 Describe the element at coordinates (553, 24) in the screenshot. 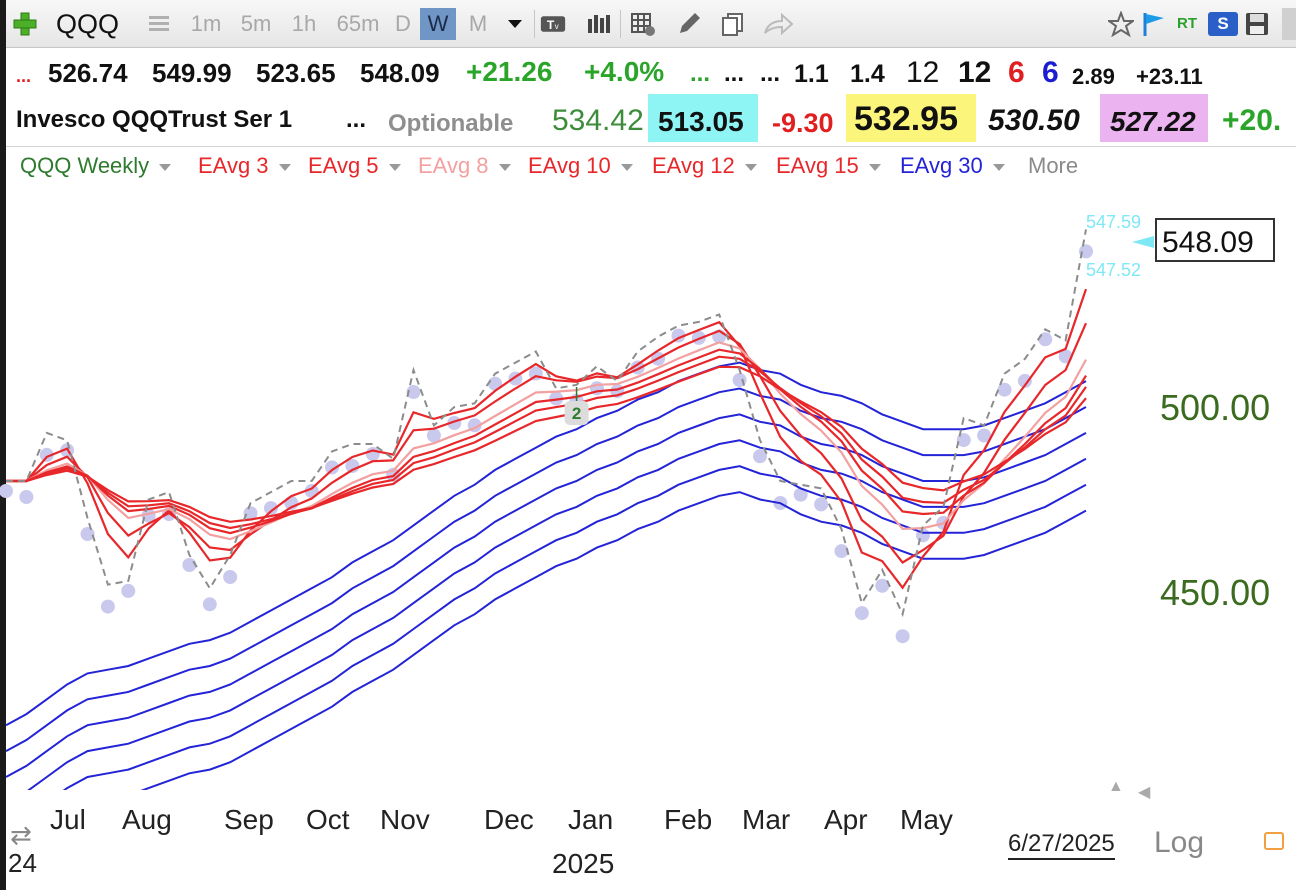

I see `chart-type-icon: T v` at that location.